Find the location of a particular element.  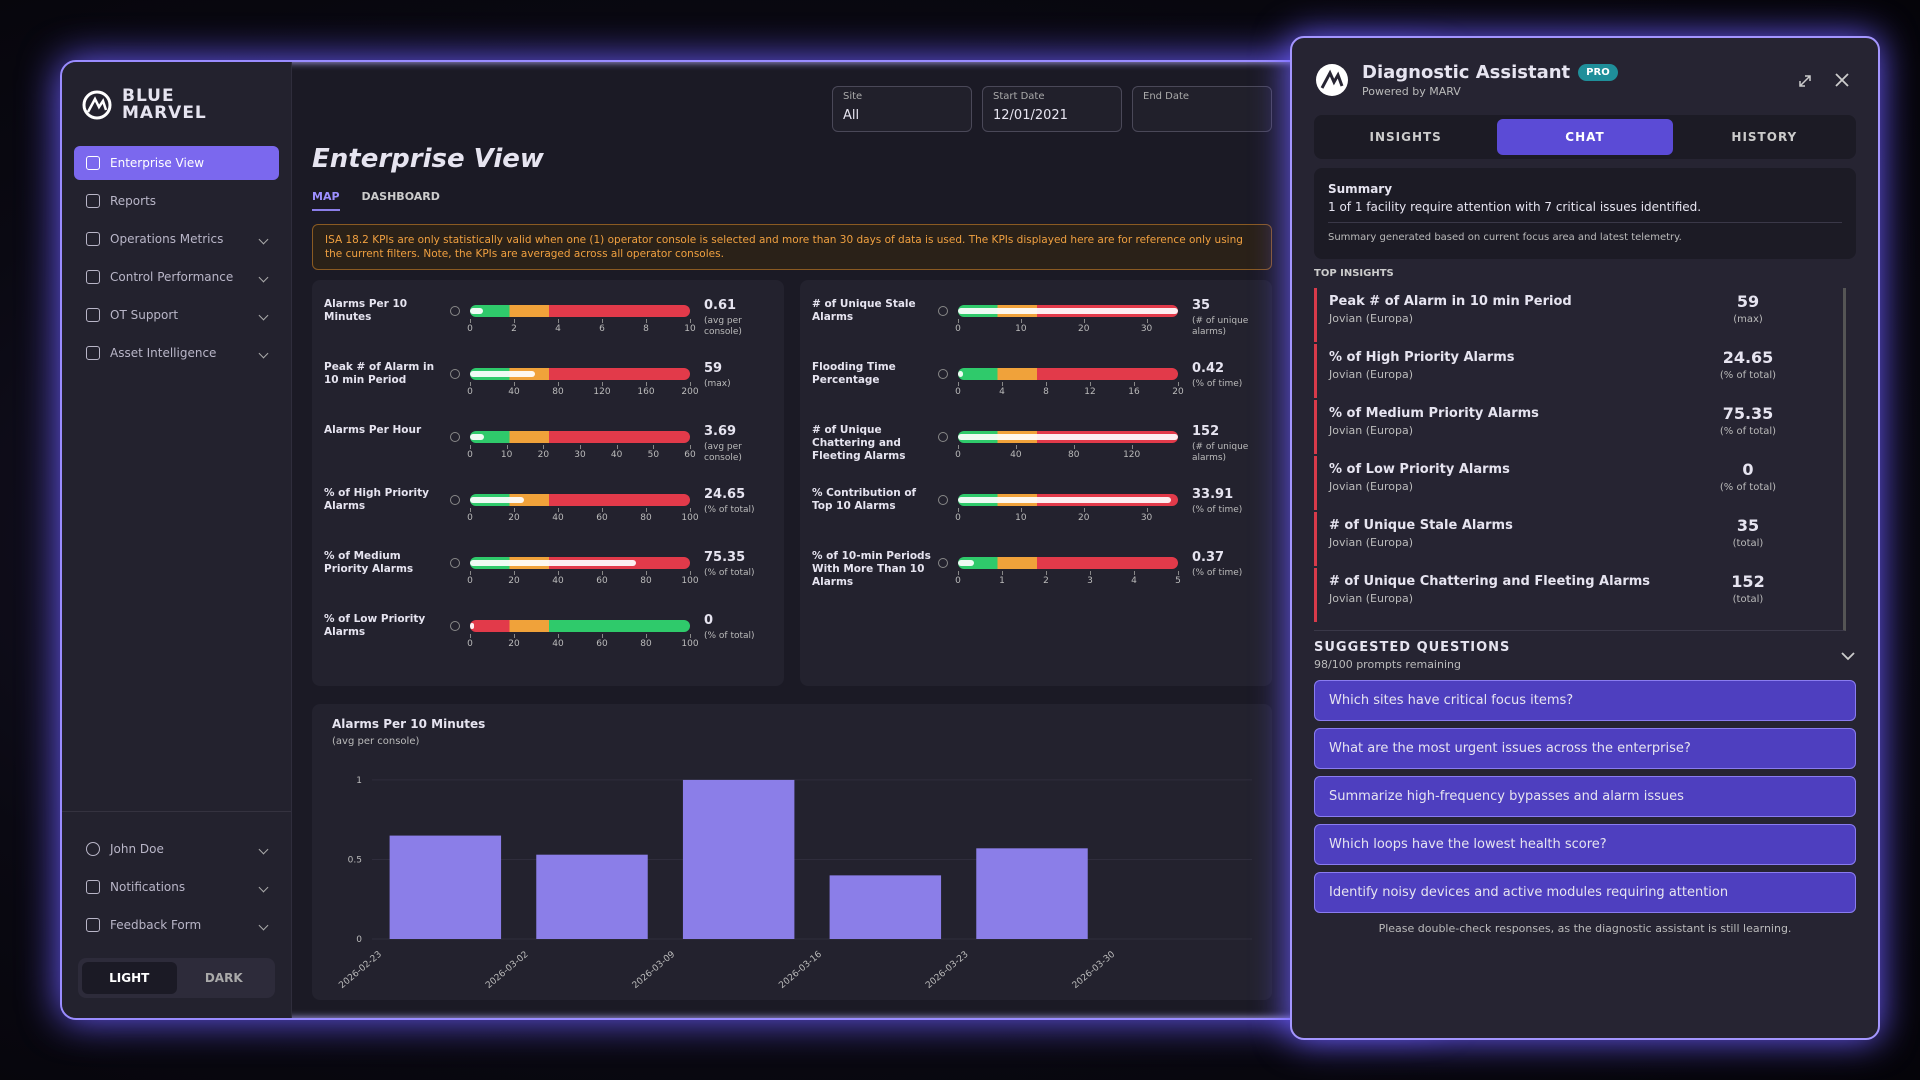

filter: End Date is located at coordinates (1202, 109).